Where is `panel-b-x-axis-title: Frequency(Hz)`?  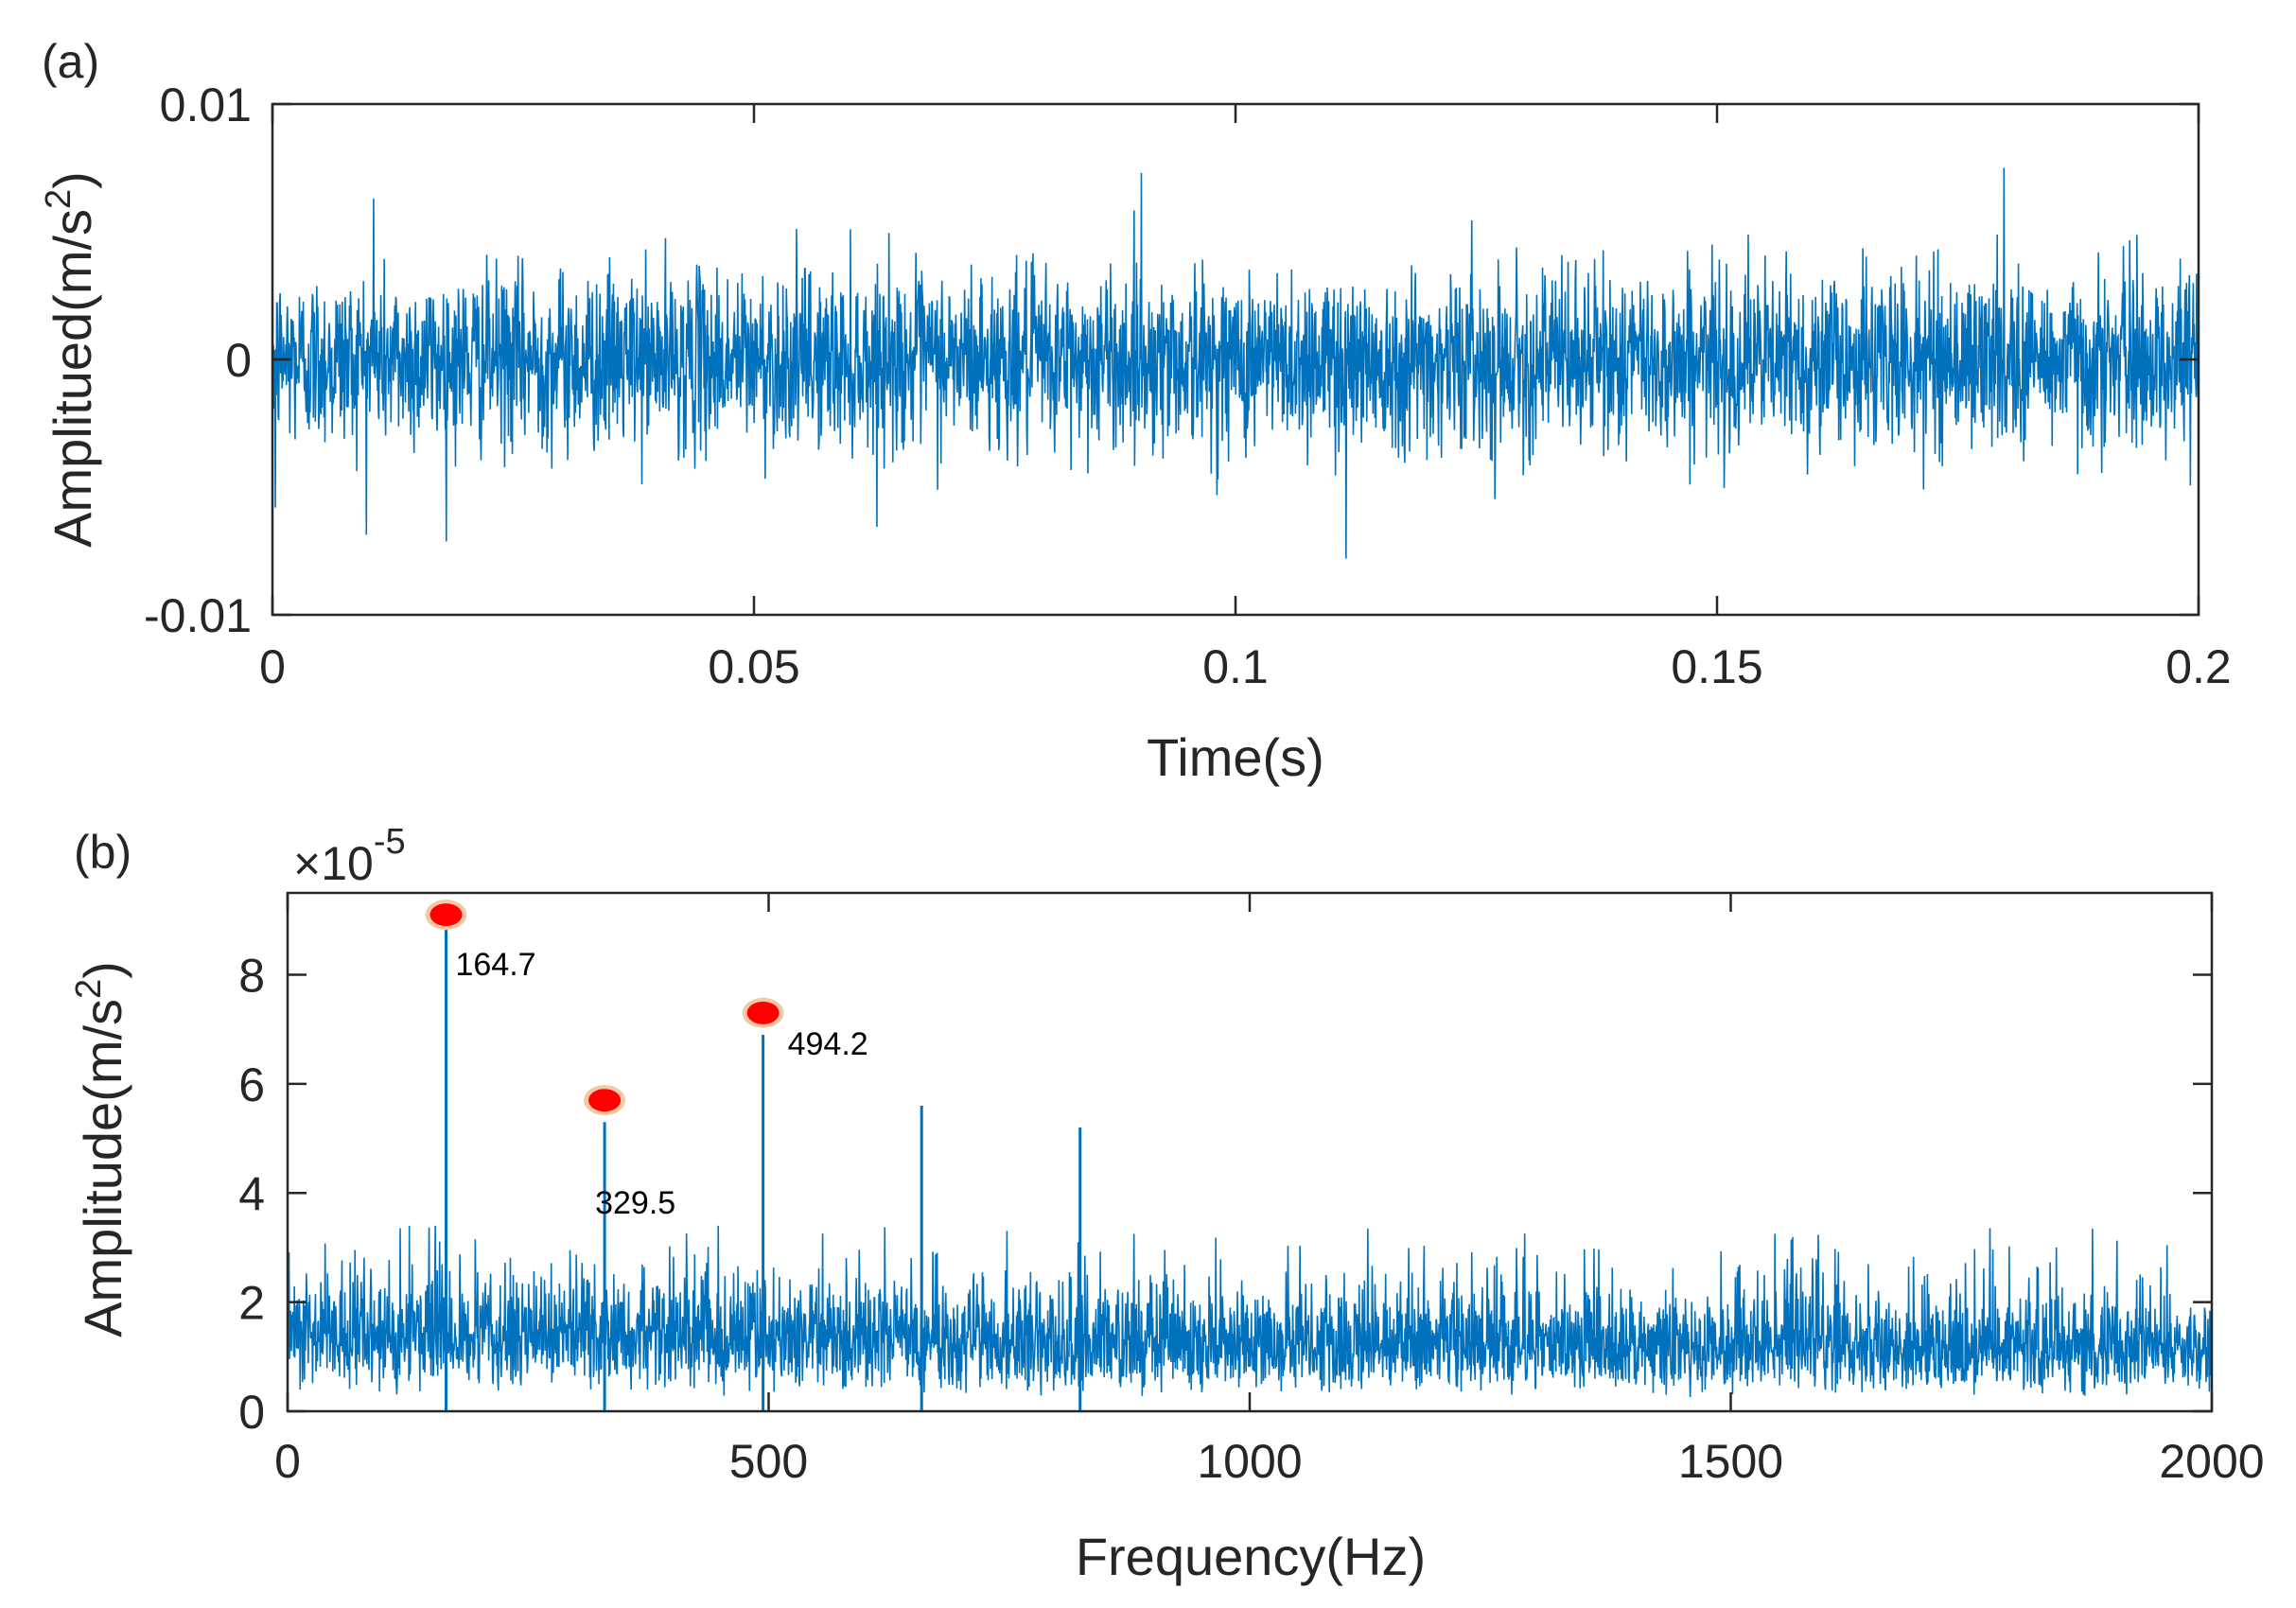 panel-b-x-axis-title: Frequency(Hz) is located at coordinates (1251, 1556).